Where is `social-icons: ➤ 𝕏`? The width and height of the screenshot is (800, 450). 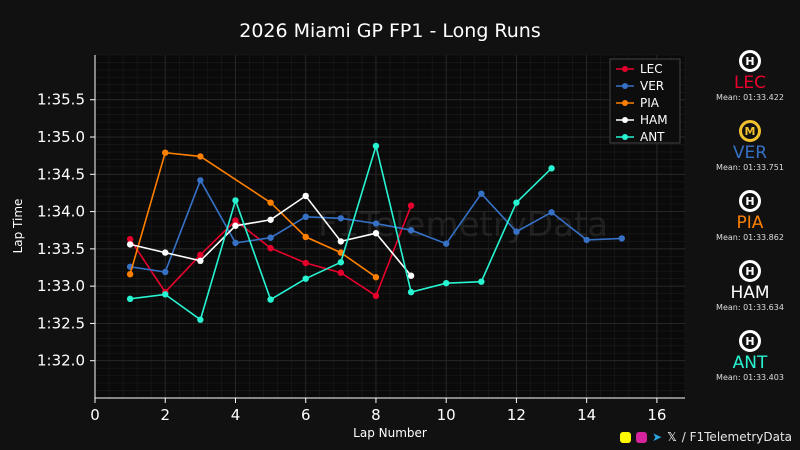 social-icons: ➤ 𝕏 is located at coordinates (648, 437).